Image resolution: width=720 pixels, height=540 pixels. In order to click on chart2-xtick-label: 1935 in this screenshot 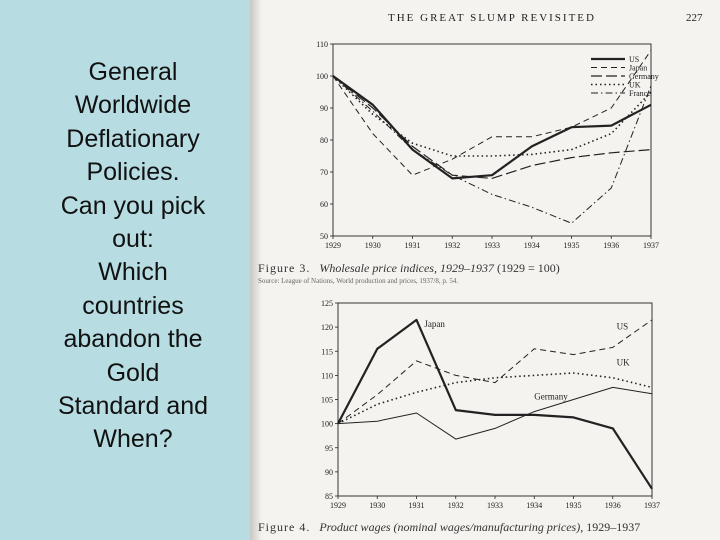, I will do `click(574, 505)`.